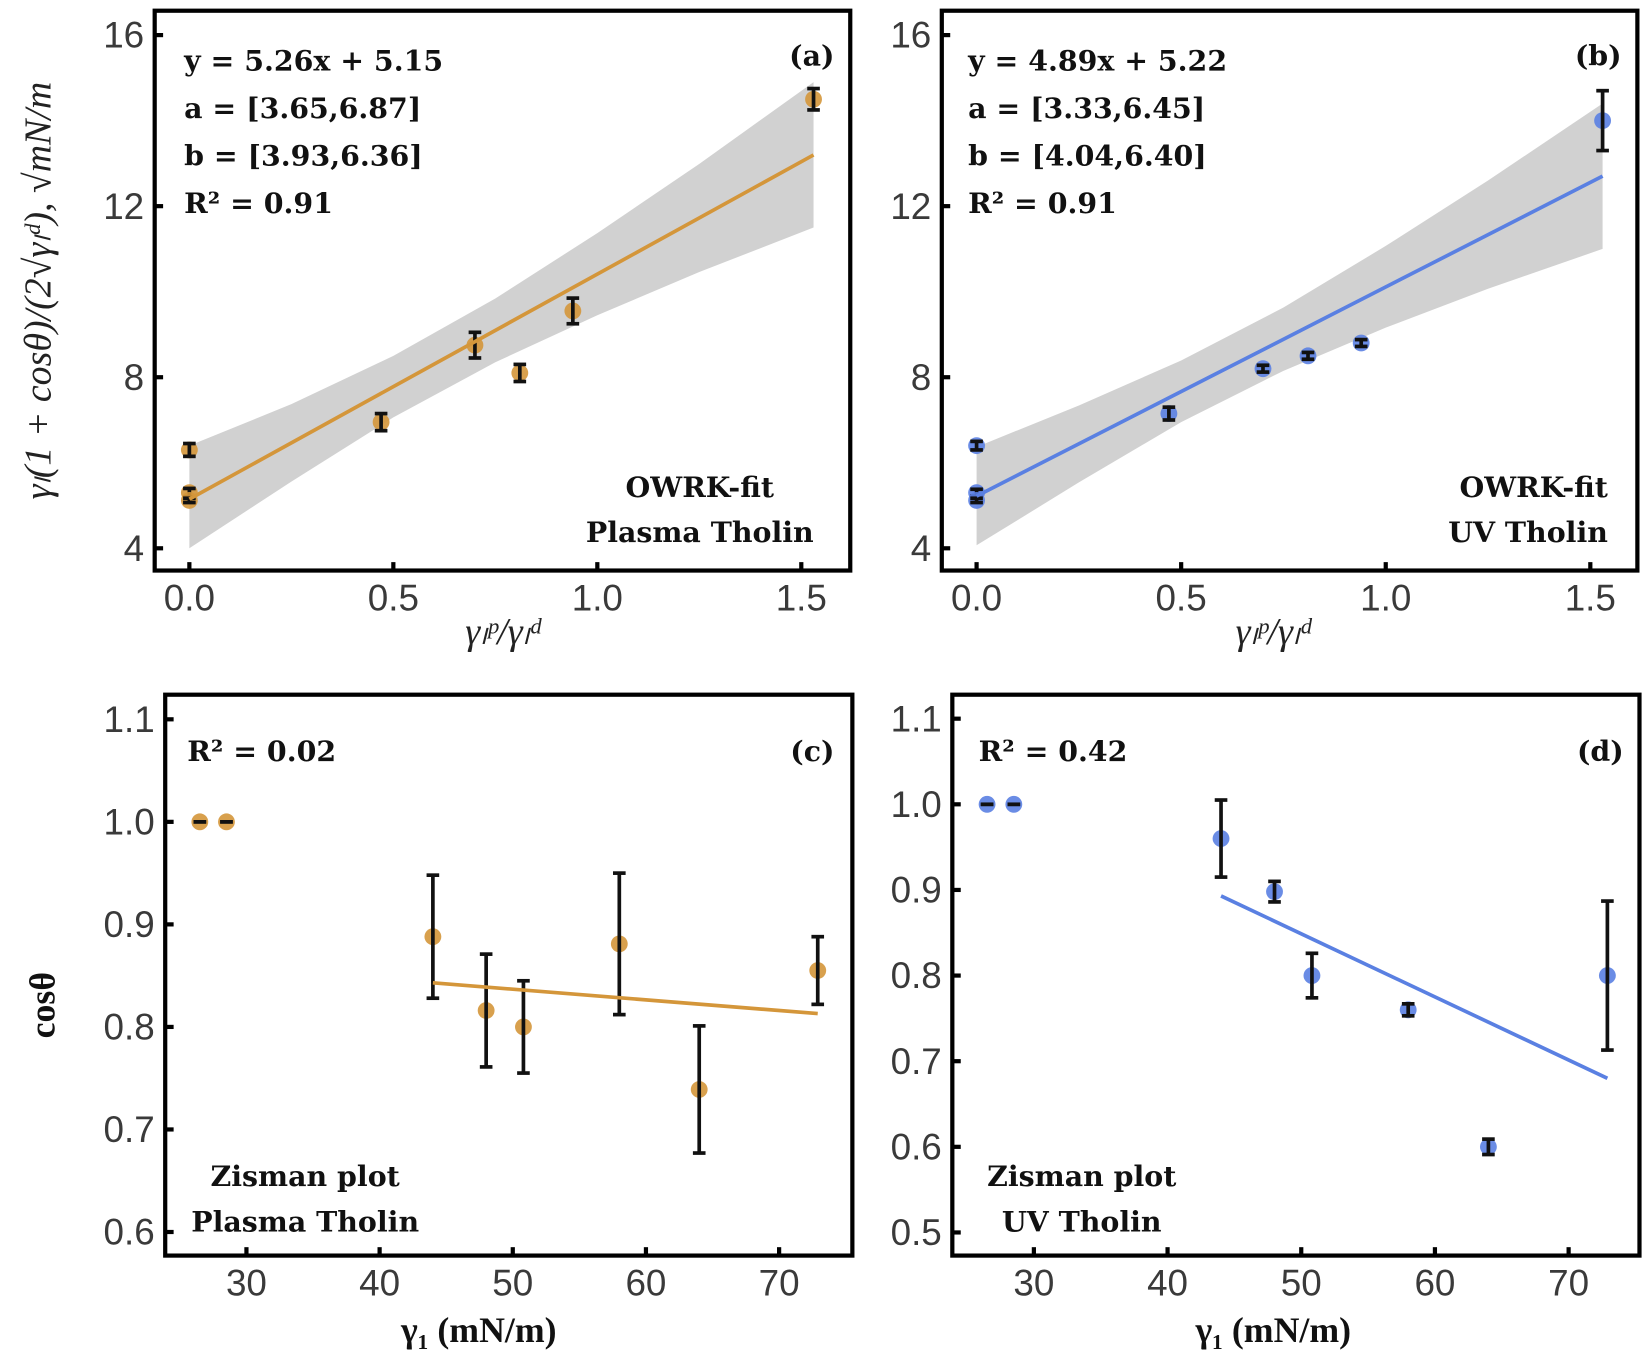  What do you see at coordinates (302, 108) in the screenshot?
I see `fit-annotation: a = [3.65,6.87]` at bounding box center [302, 108].